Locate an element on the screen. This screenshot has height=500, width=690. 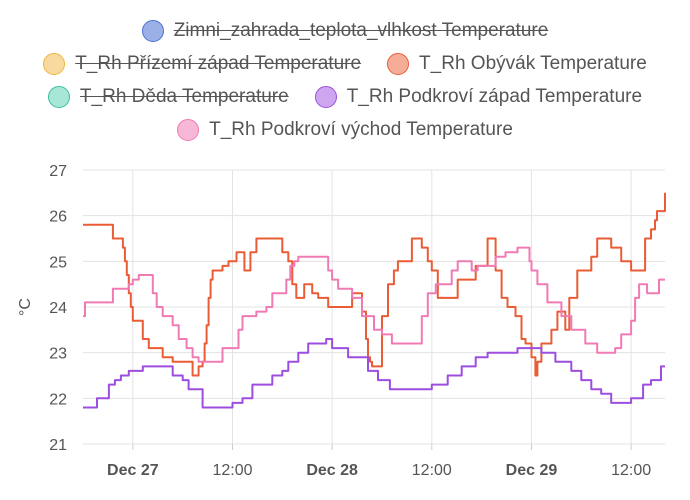
legend-item: T_Rh Podkroví východ Temperature is located at coordinates (345, 129).